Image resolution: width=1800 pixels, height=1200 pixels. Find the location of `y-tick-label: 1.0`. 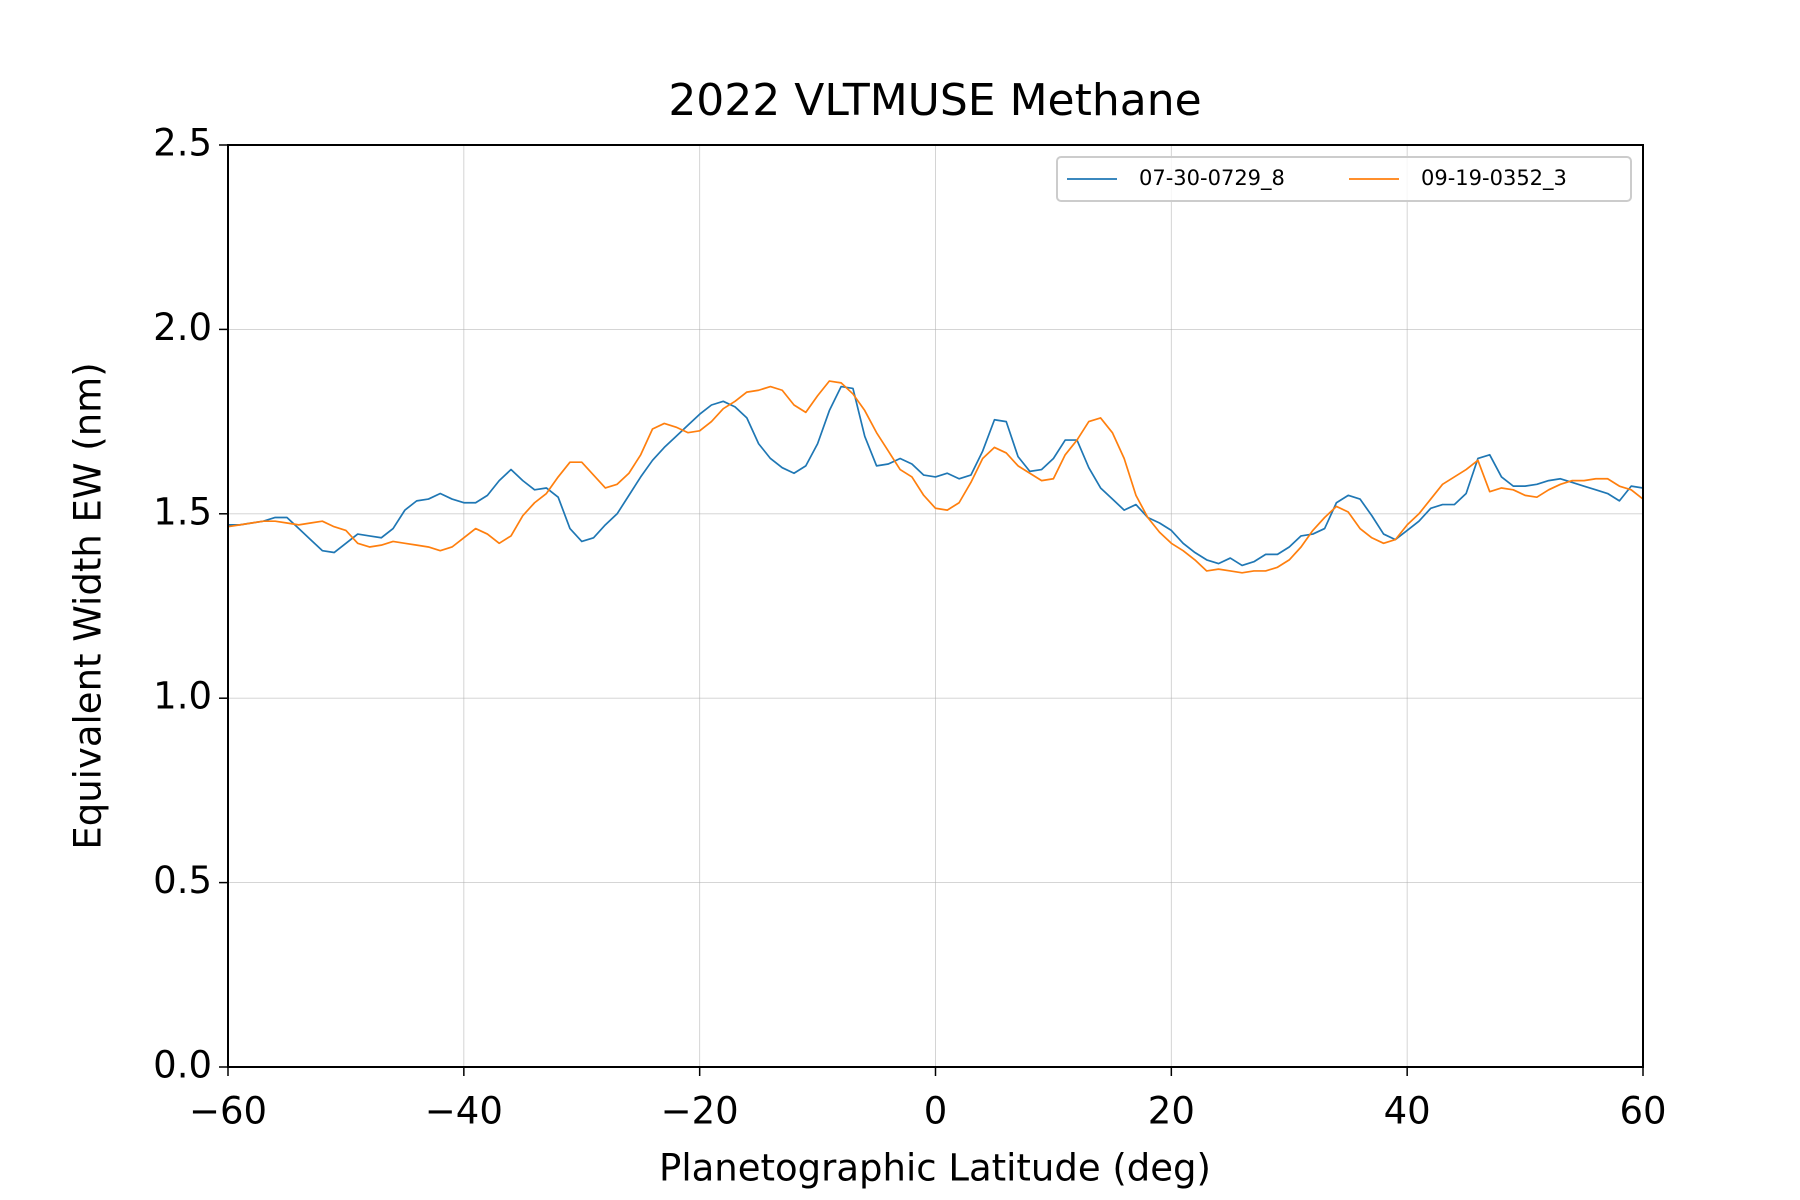

y-tick-label: 1.0 is located at coordinates (182, 696).